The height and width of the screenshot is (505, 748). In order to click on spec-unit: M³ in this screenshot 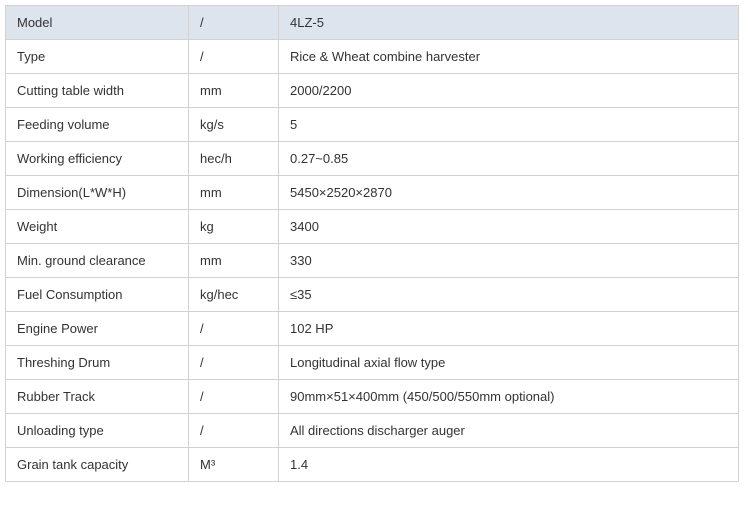, I will do `click(233, 464)`.